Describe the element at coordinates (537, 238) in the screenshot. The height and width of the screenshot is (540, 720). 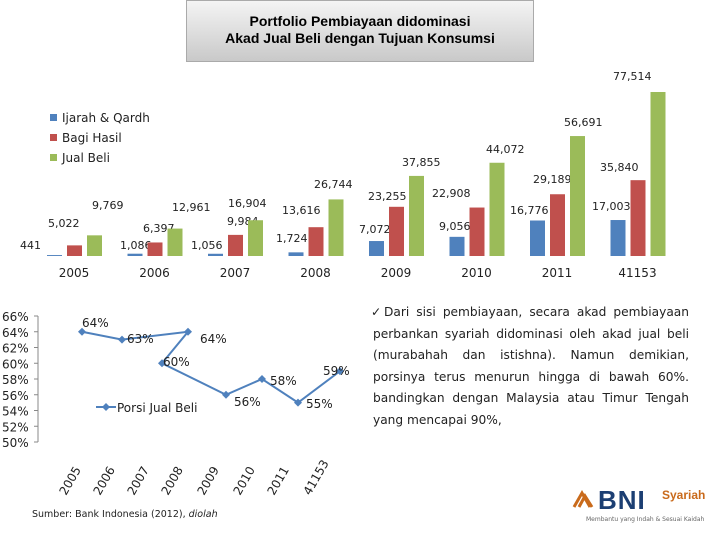
I see `bar-2011-ijarah` at that location.